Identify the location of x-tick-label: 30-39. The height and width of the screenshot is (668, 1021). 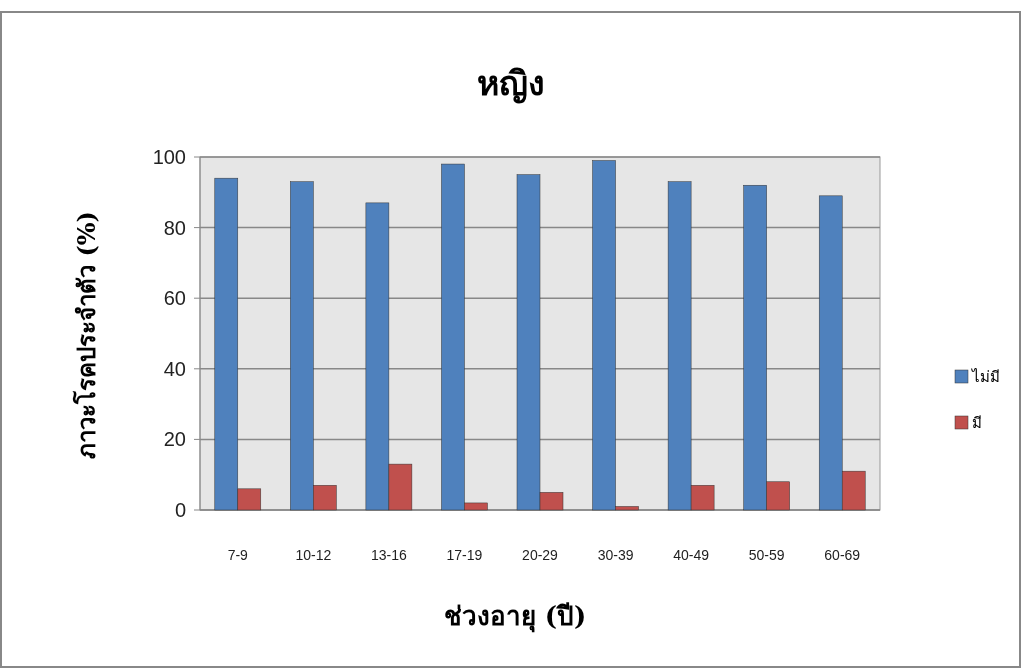
(615, 555).